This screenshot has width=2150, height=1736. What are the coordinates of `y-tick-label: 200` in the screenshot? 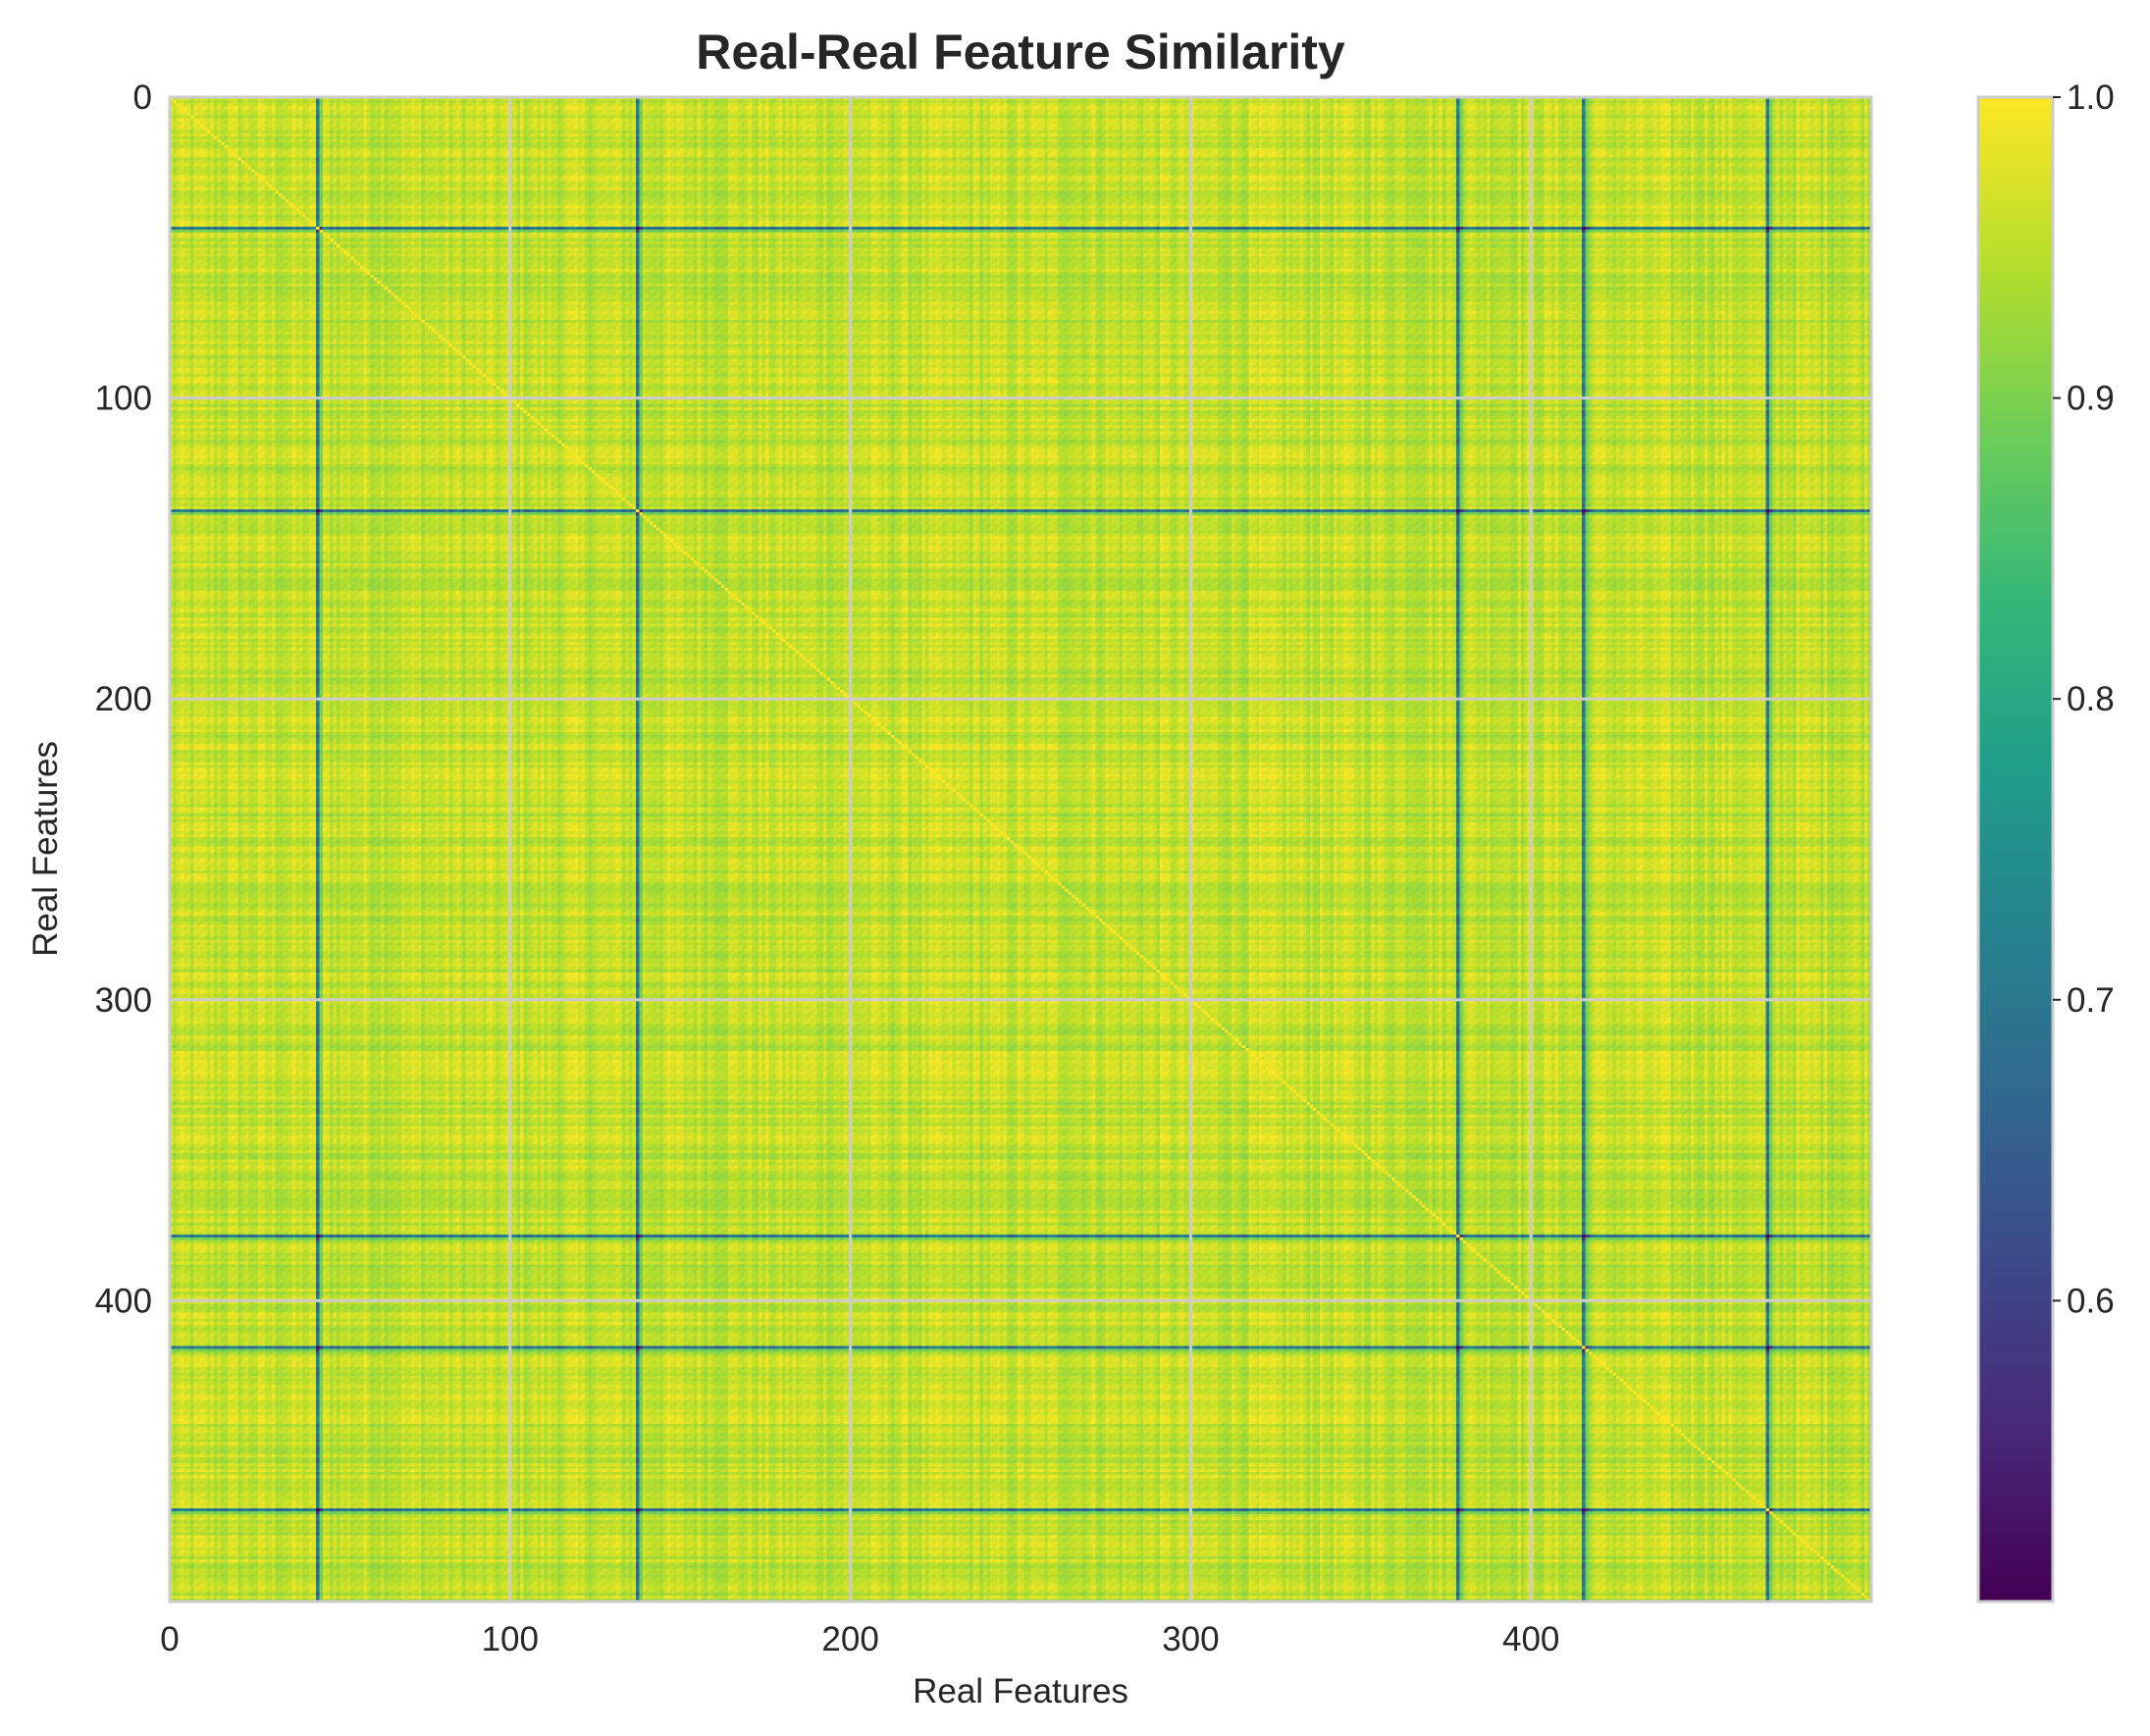 It's located at (124, 699).